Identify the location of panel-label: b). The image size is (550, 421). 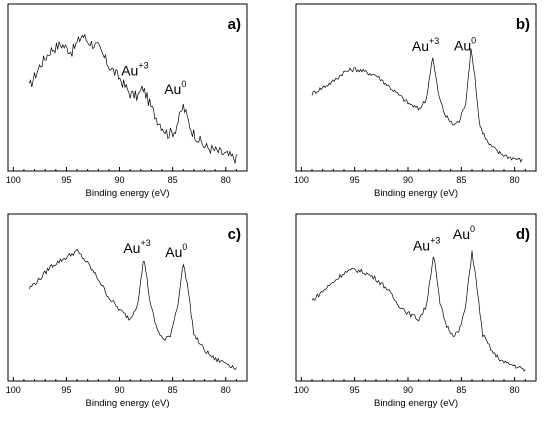
(523, 24).